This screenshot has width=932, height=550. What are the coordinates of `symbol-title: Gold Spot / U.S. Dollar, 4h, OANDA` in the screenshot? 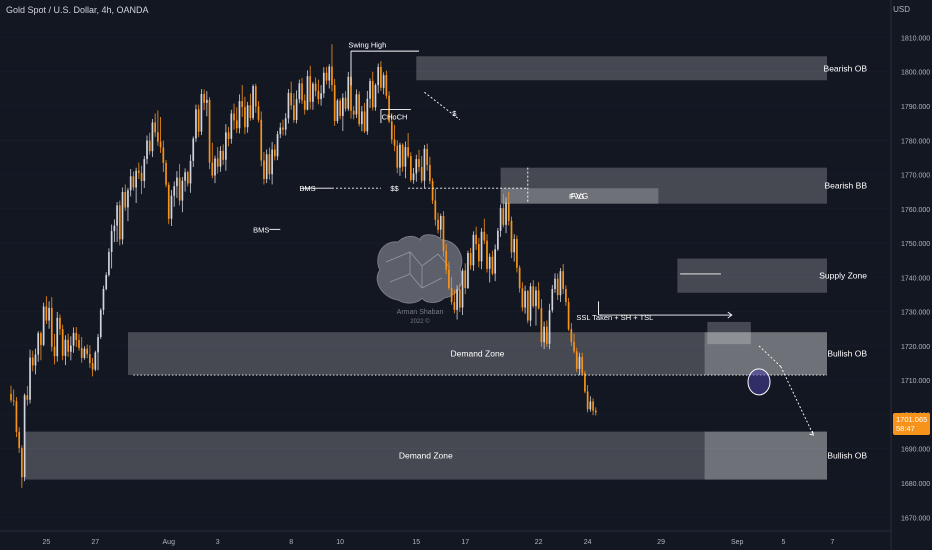 It's located at (77, 10).